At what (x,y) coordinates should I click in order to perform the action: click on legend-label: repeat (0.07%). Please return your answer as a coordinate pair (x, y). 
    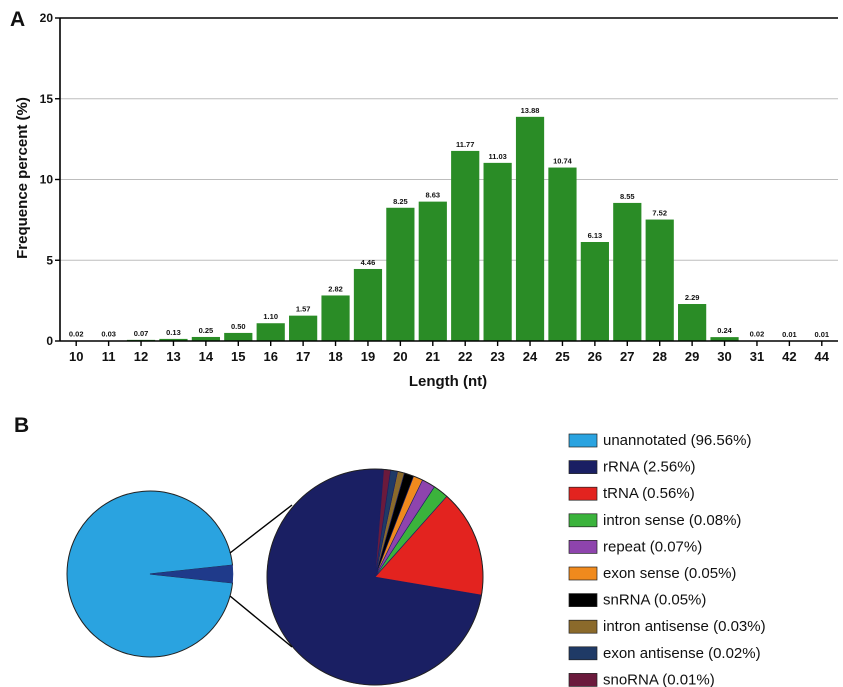
    Looking at the image, I should click on (652, 546).